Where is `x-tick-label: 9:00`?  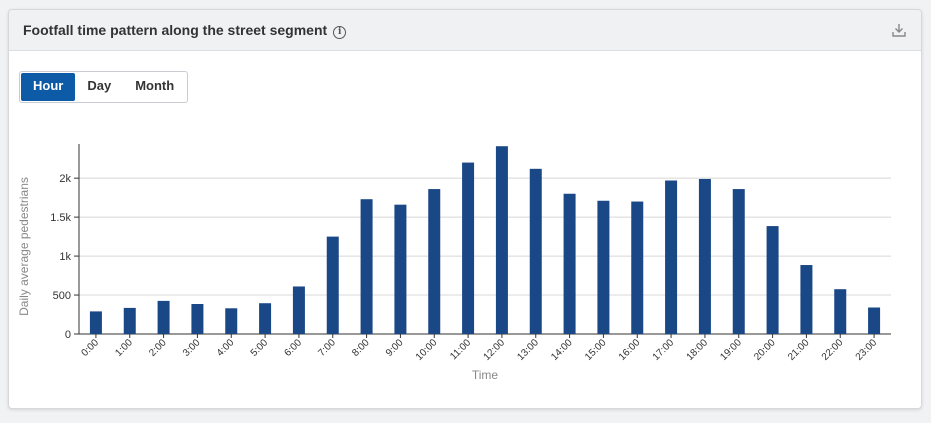
x-tick-label: 9:00 is located at coordinates (395, 348).